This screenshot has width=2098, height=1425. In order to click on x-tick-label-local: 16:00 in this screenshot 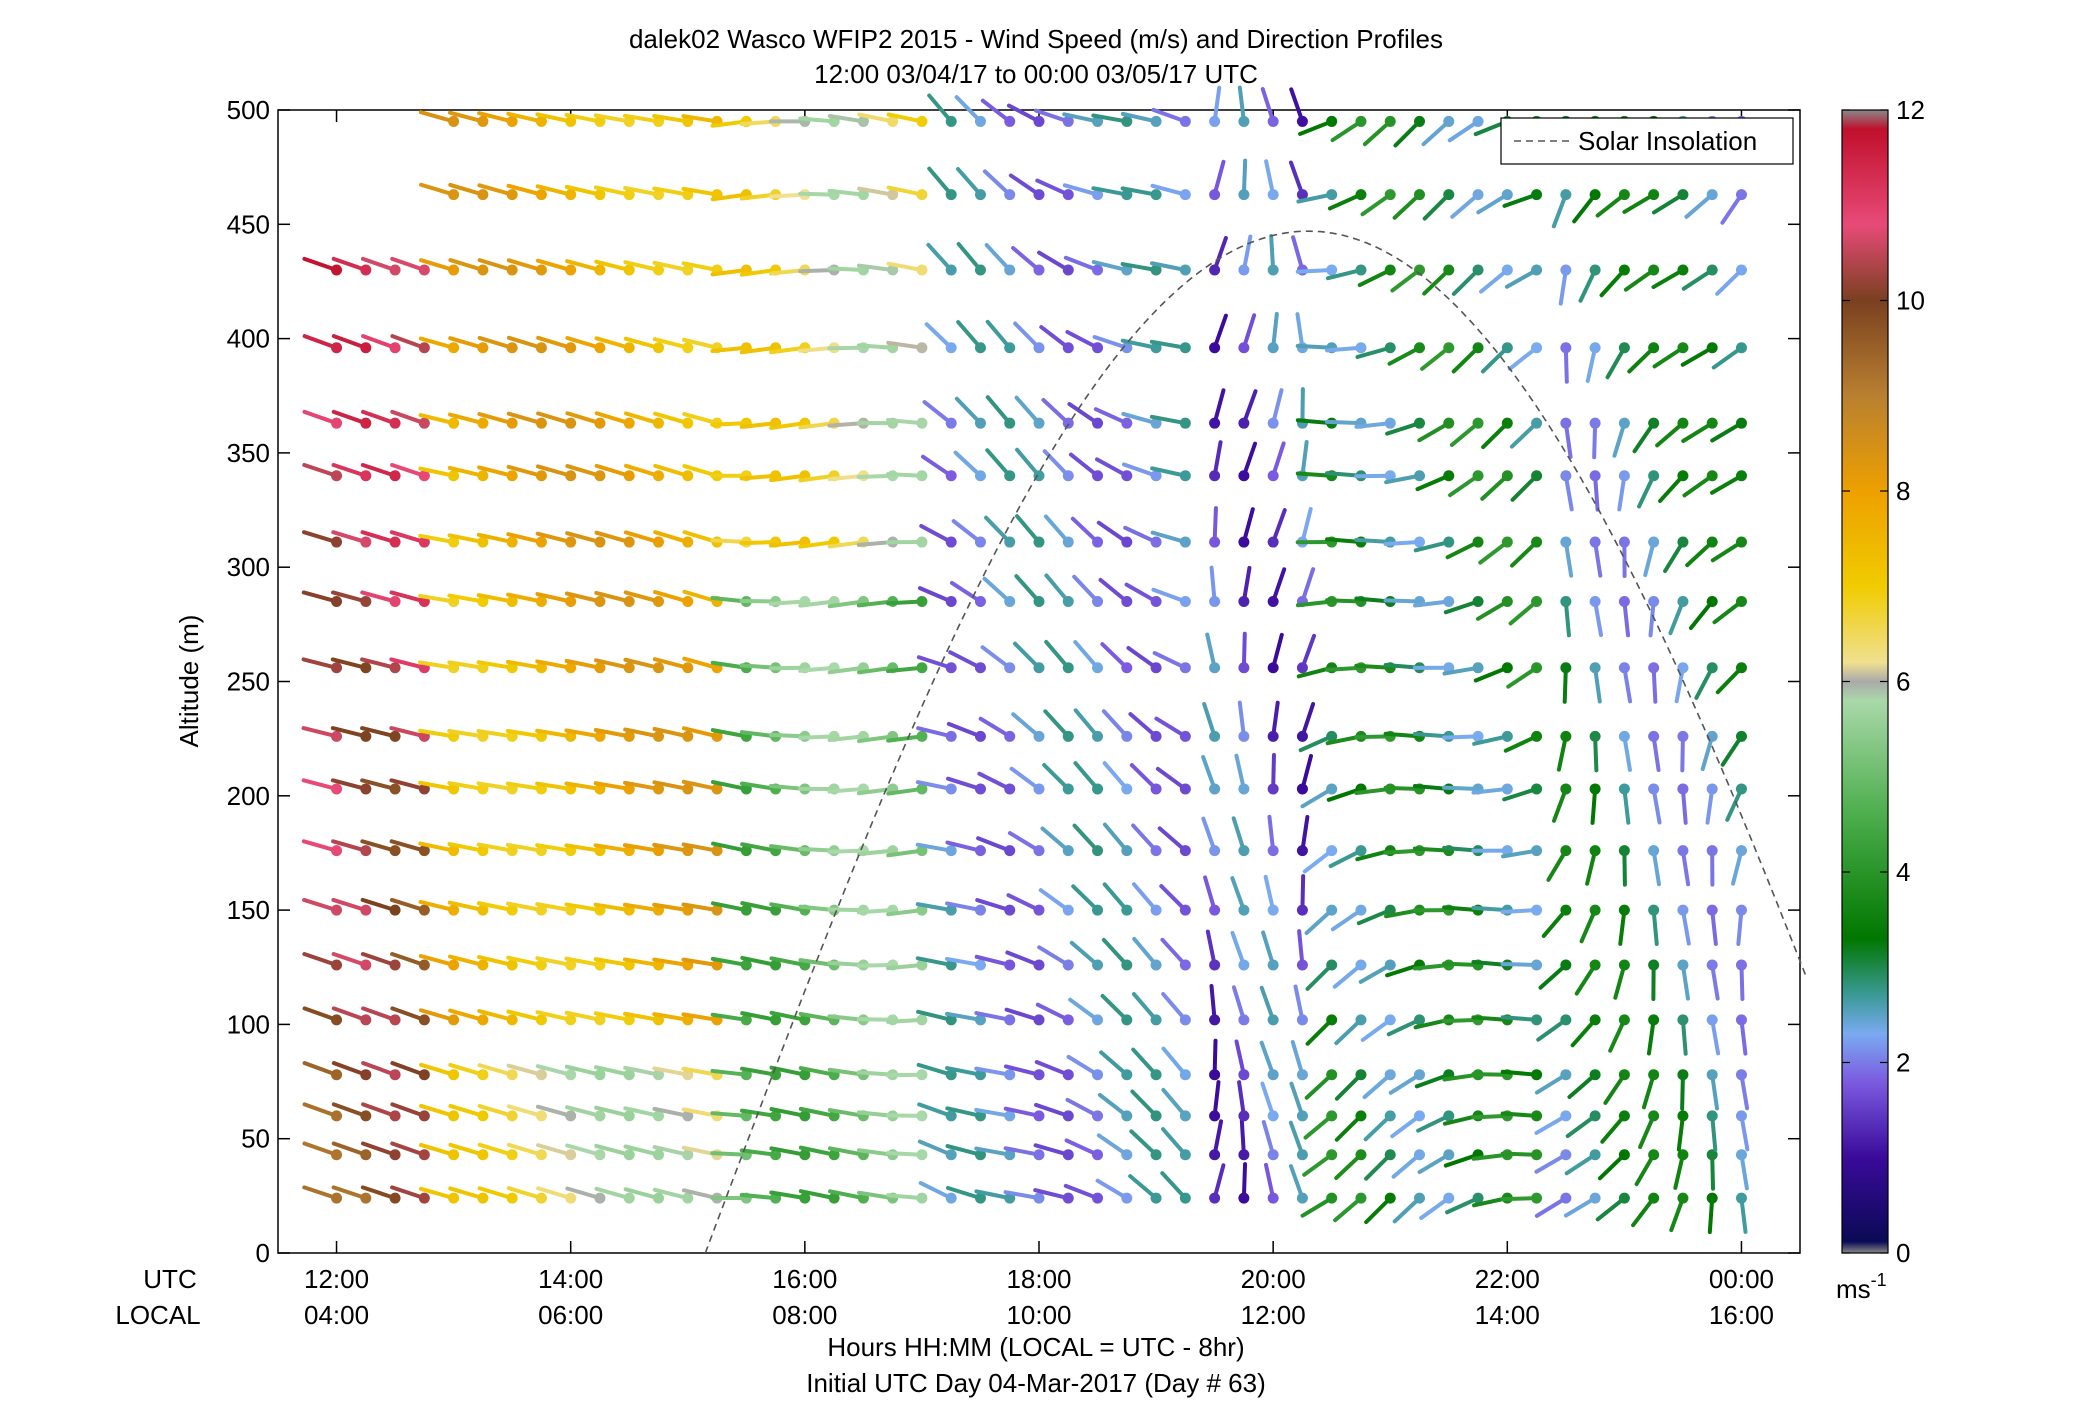, I will do `click(1741, 1315)`.